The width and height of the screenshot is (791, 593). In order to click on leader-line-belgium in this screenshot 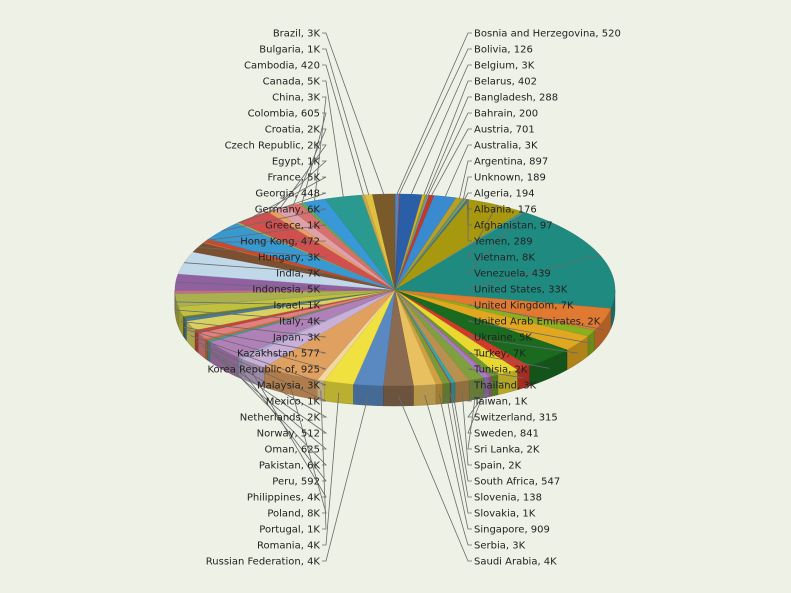, I will do `click(441, 129)`.